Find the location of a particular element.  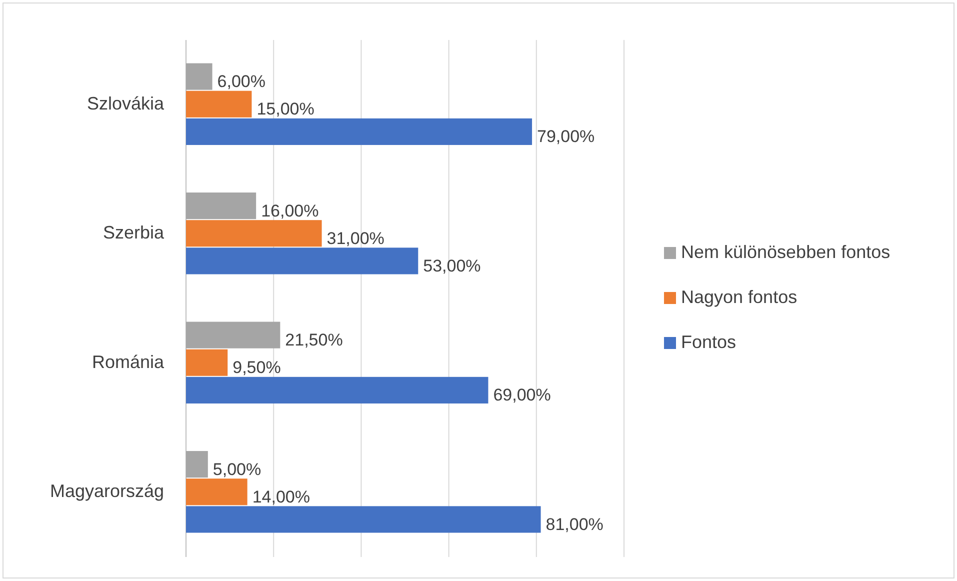

data-label: 31,00% is located at coordinates (355, 238).